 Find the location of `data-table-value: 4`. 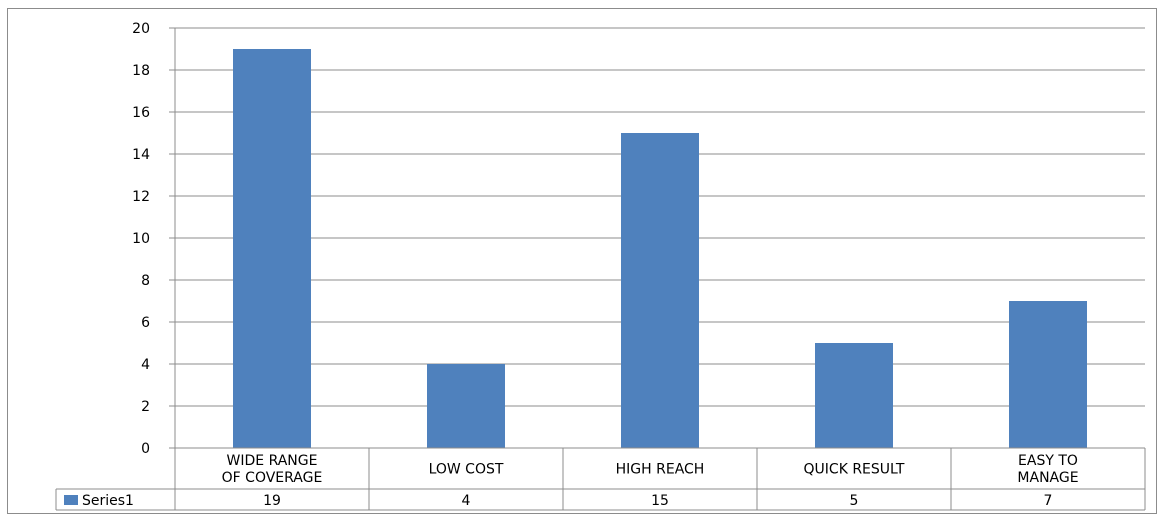

data-table-value: 4 is located at coordinates (466, 501).